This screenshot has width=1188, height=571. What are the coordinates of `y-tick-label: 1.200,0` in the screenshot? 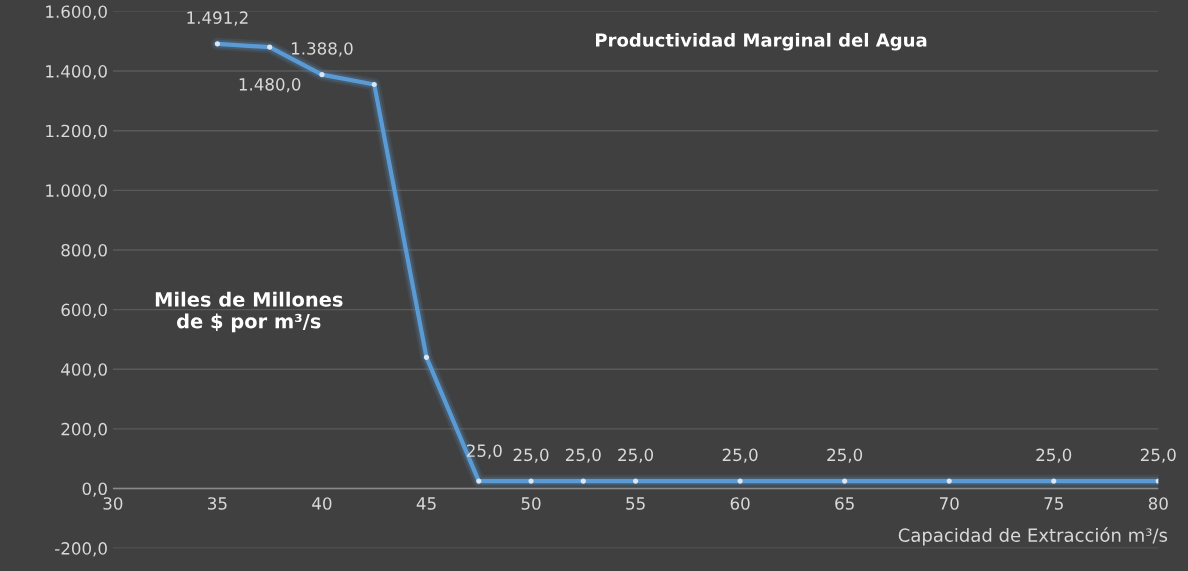 It's located at (76, 131).